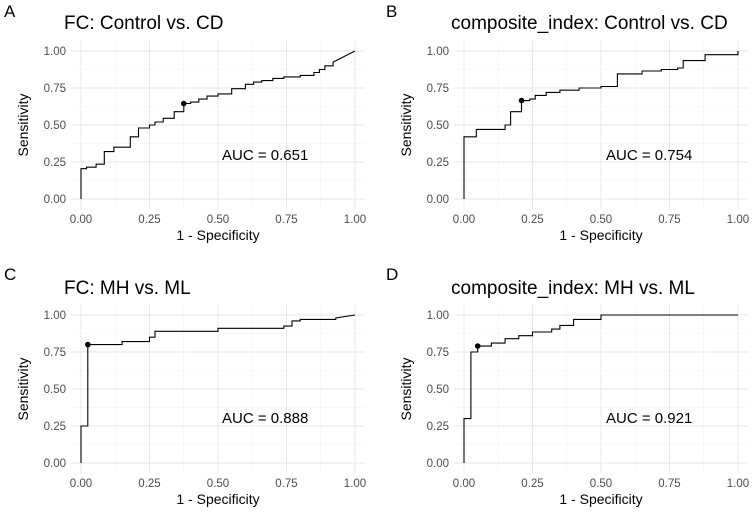 The image size is (753, 512). What do you see at coordinates (265, 418) in the screenshot?
I see `auc-annotation: AUC = 0.888` at bounding box center [265, 418].